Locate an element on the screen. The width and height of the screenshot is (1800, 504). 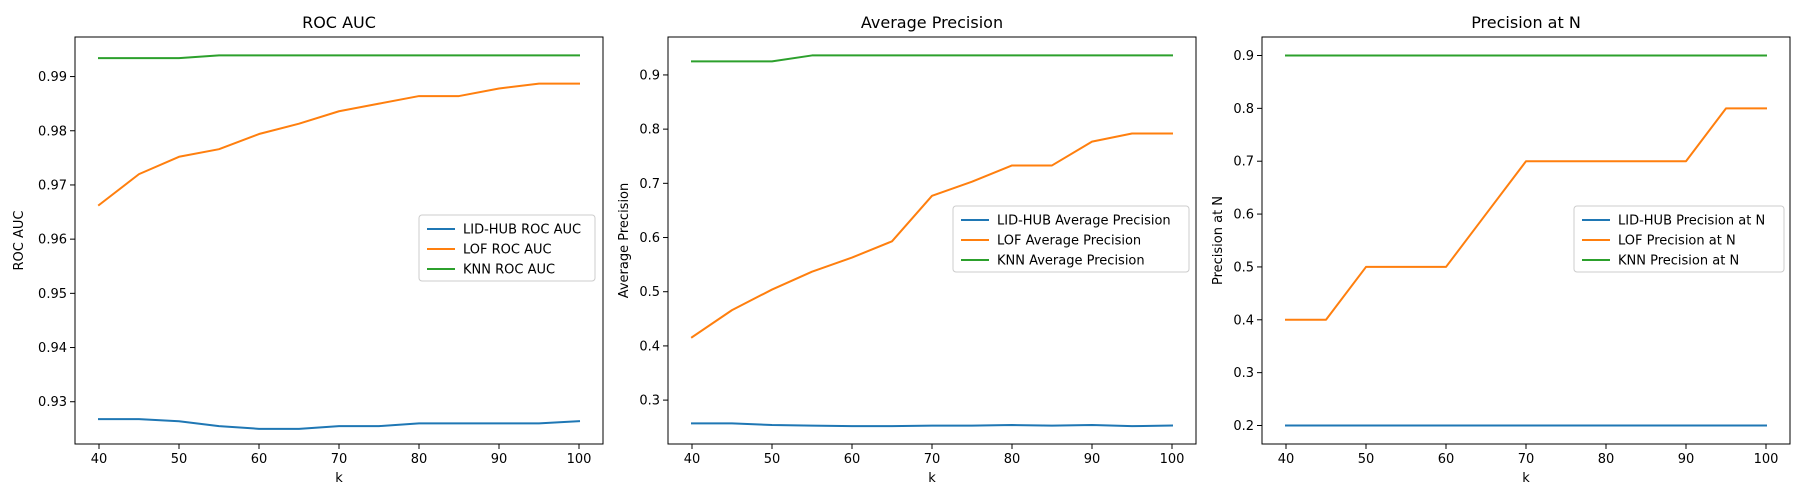
y-tick-label: 0.94 is located at coordinates (52, 348).